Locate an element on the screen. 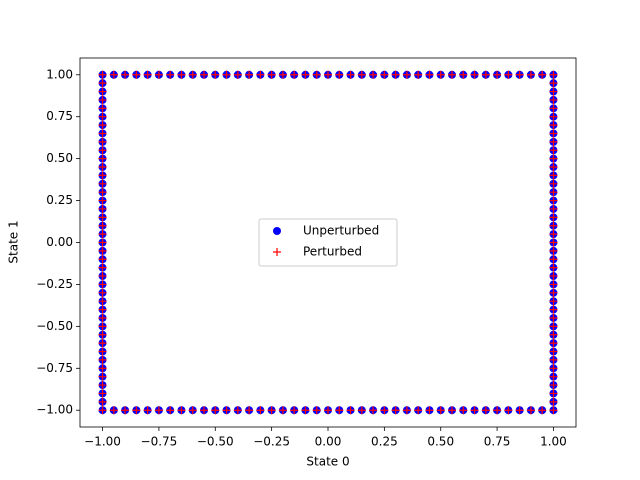  x-tick-label: −0.75 is located at coordinates (159, 442).